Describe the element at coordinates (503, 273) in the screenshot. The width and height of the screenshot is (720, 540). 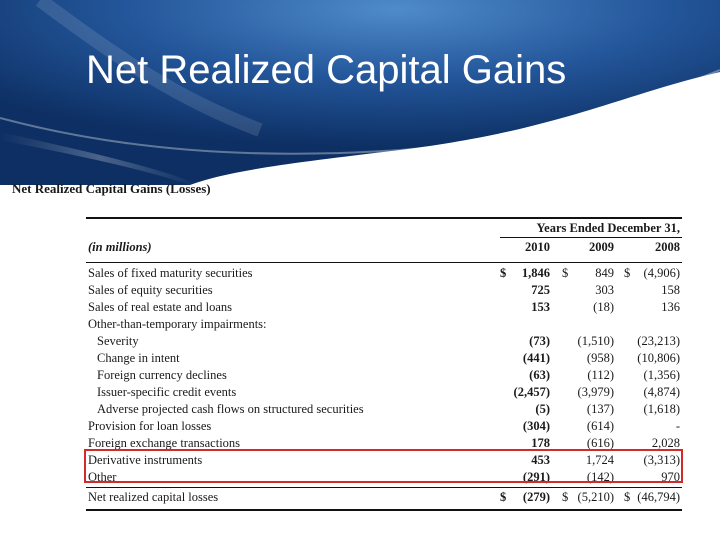
I see `row-dollar-2010: $` at that location.